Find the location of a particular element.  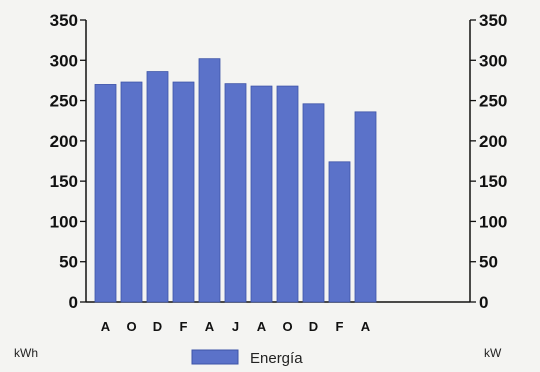

y-tick-label: 100 is located at coordinates (64, 221).